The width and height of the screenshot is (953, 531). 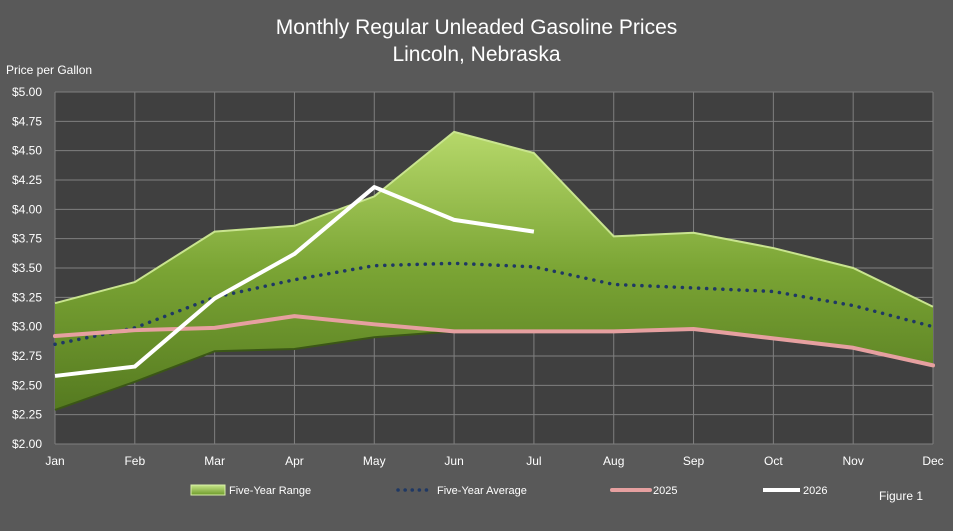 I want to click on y-tick-label: $3.00, so click(x=27, y=327).